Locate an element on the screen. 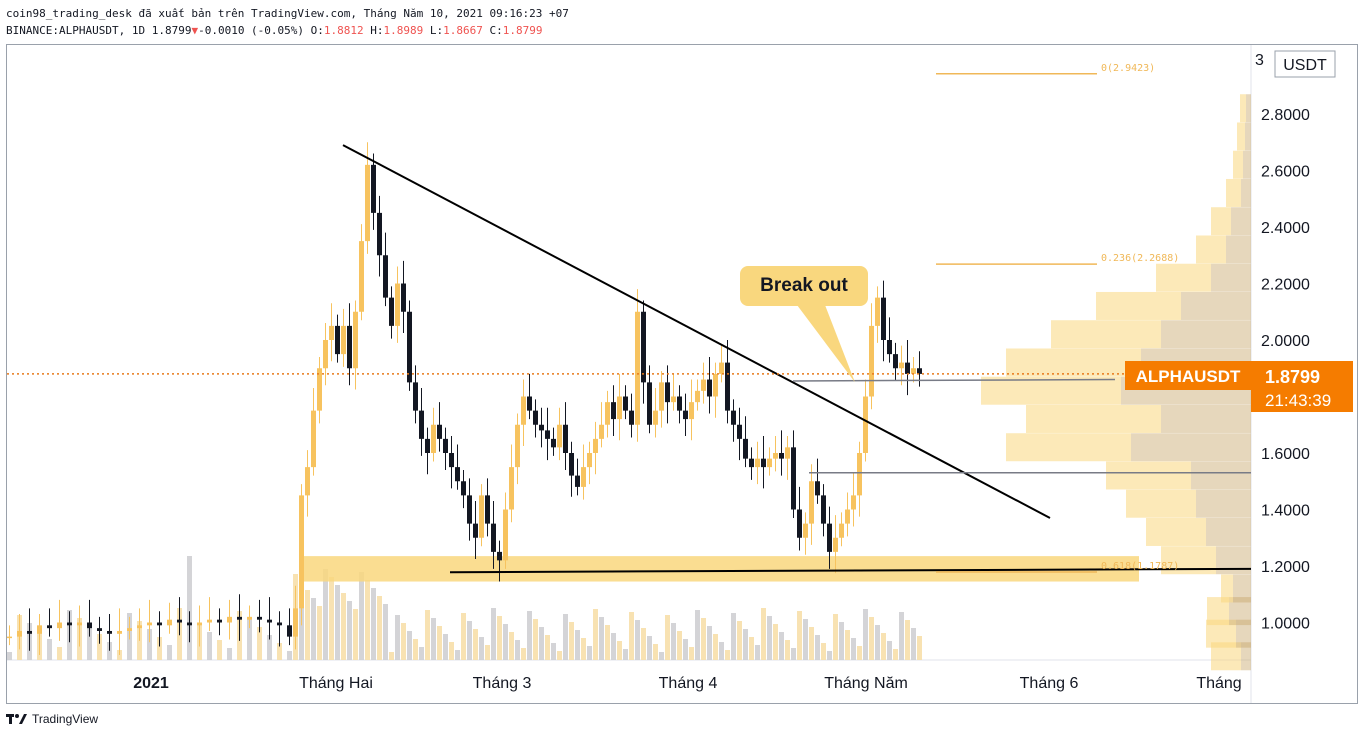  resistance-line-upper is located at coordinates (954, 380).